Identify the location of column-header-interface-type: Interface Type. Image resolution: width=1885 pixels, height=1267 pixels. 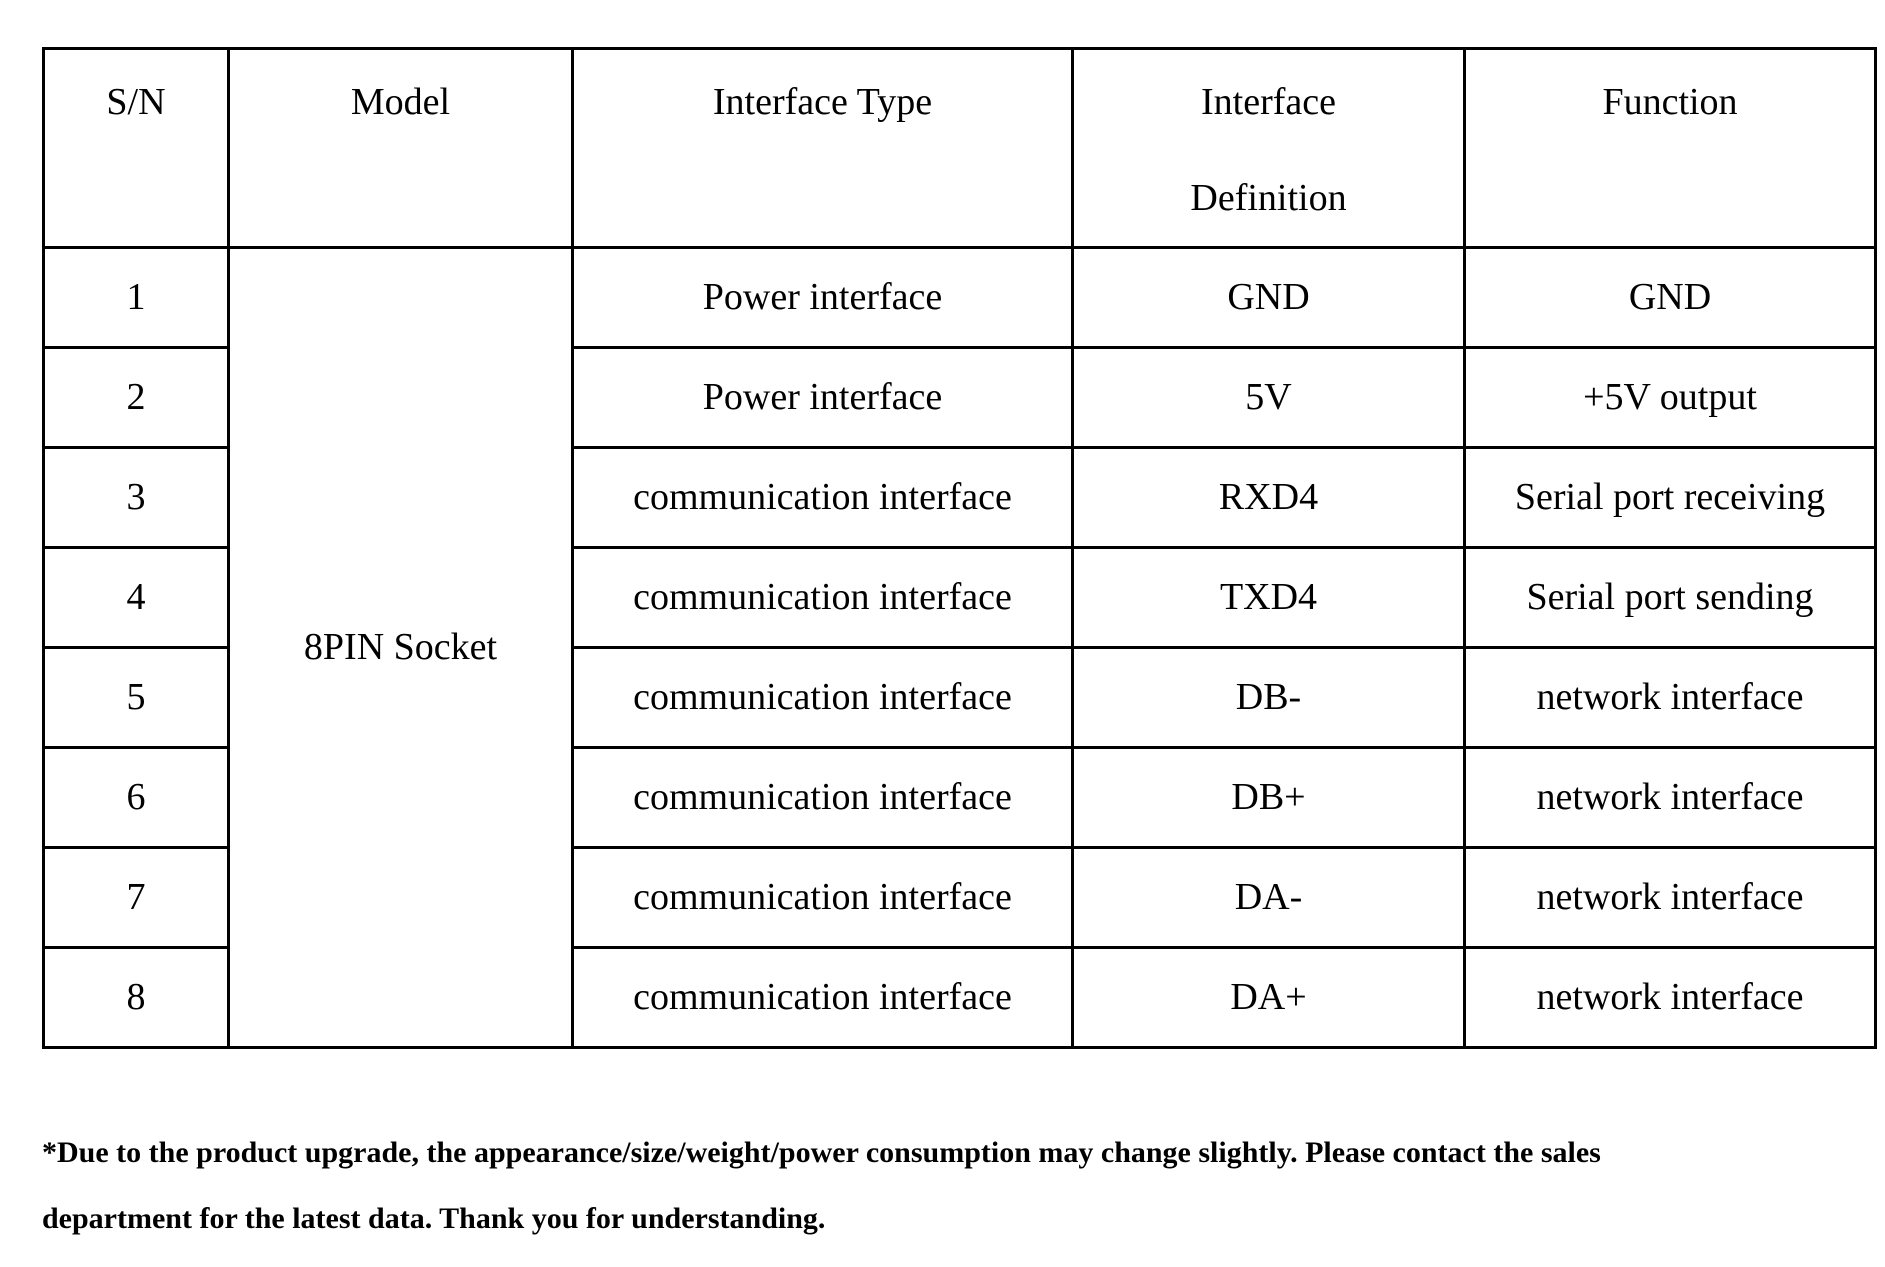
(822, 148).